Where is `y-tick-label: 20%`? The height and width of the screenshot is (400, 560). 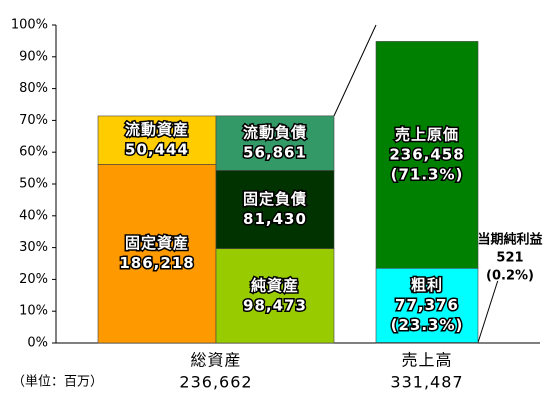
y-tick-label: 20% is located at coordinates (33, 279).